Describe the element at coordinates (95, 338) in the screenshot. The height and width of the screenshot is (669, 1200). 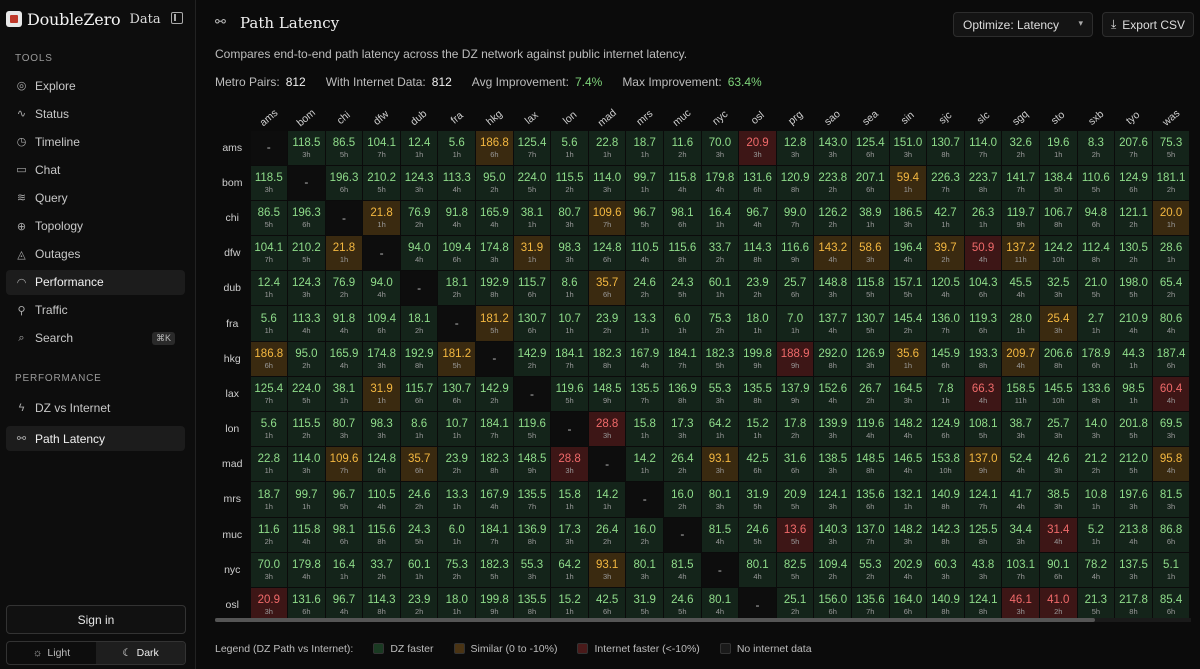
I see `sidebar-item-search: ⌕ Search ⌘K` at that location.